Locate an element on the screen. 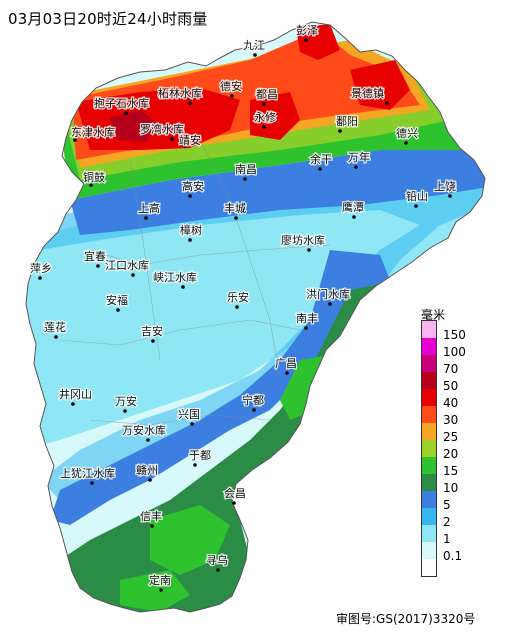 The height and width of the screenshot is (639, 518). city-lianhua: 莲花 is located at coordinates (55, 329).